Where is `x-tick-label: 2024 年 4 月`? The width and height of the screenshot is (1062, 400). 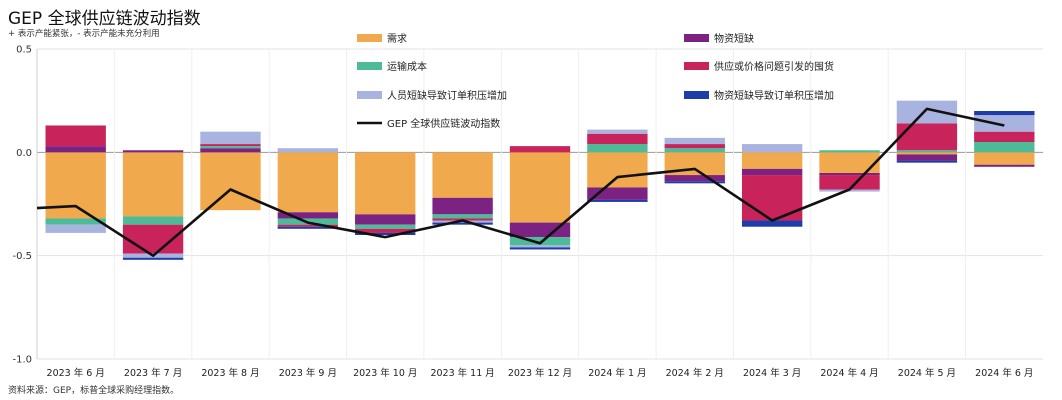
x-tick-label: 2024 年 4 月 is located at coordinates (849, 373).